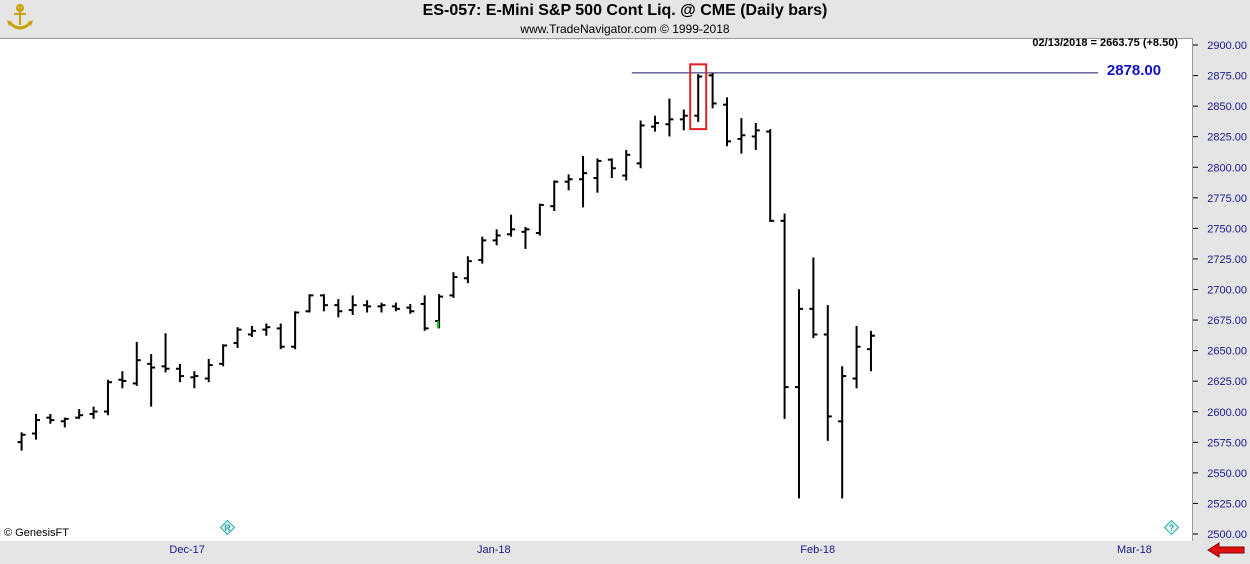 The width and height of the screenshot is (1250, 564). I want to click on registered-mark-icon: R, so click(227, 527).